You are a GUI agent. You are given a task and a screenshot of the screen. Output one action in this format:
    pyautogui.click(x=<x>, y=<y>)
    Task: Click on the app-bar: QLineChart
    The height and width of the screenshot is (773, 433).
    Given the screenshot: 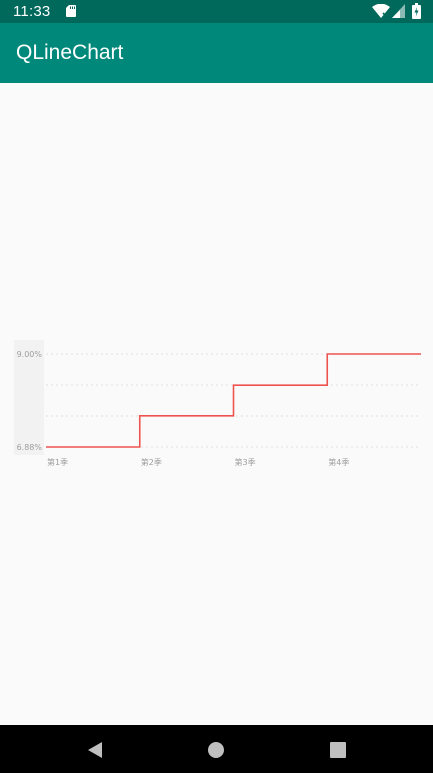 What is the action you would take?
    pyautogui.click(x=216, y=53)
    